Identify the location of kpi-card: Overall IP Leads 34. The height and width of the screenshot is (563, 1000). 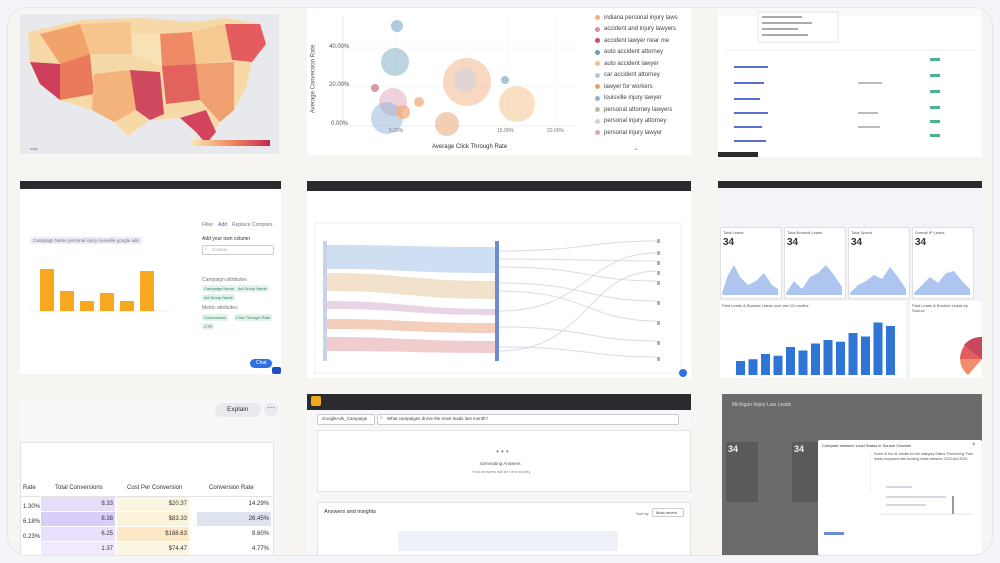
(943, 263).